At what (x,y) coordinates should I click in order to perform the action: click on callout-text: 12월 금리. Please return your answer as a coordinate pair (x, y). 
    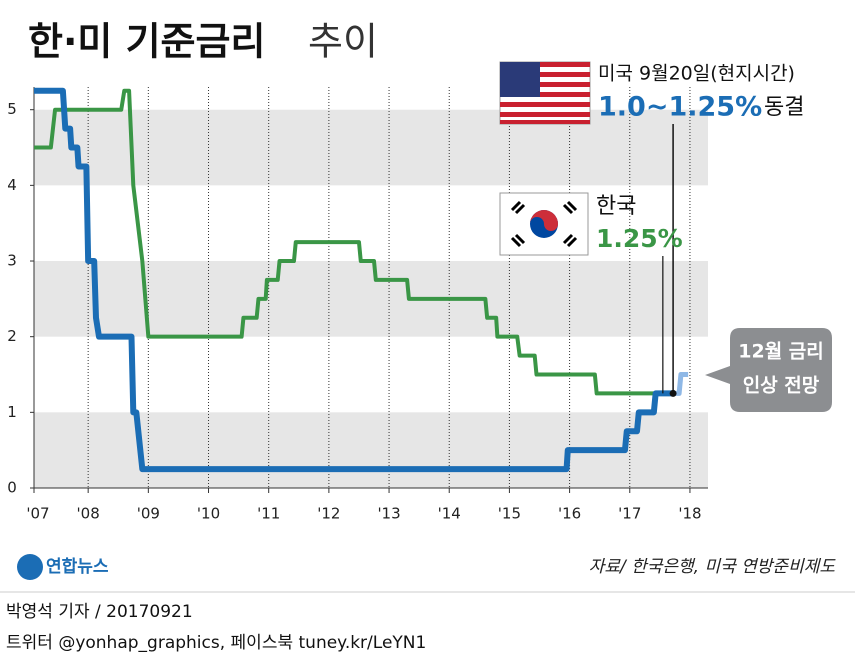
    Looking at the image, I should click on (781, 352).